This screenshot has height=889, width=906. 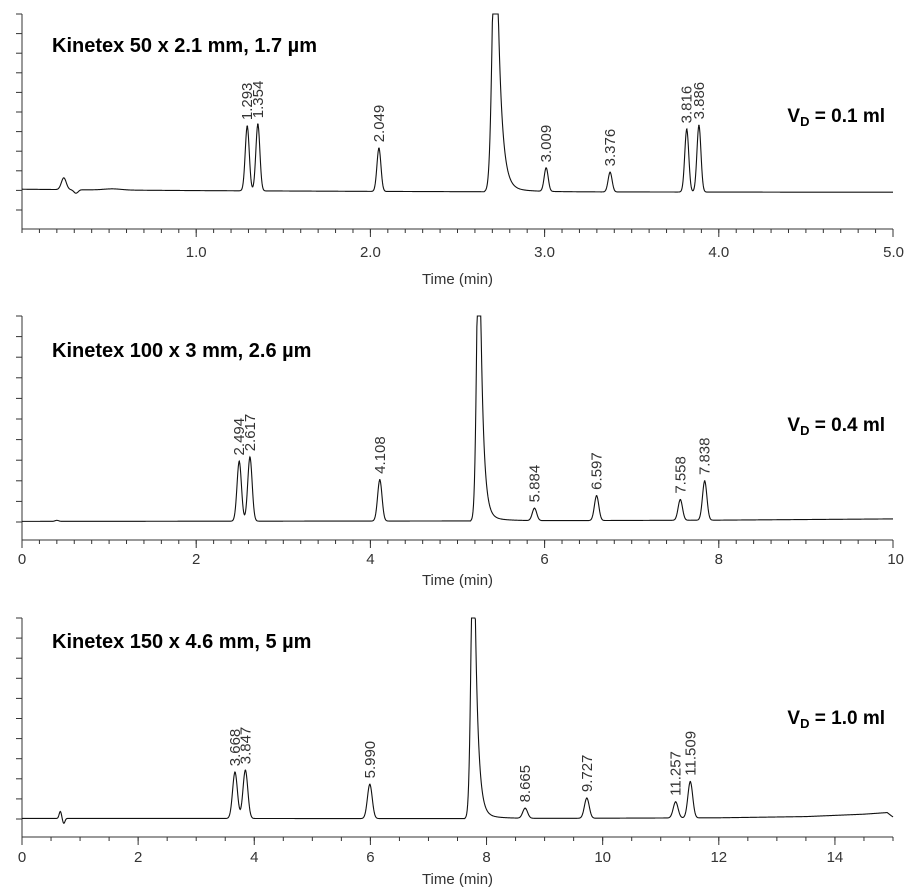 What do you see at coordinates (705, 457) in the screenshot?
I see `peak-retention-label: 7.838` at bounding box center [705, 457].